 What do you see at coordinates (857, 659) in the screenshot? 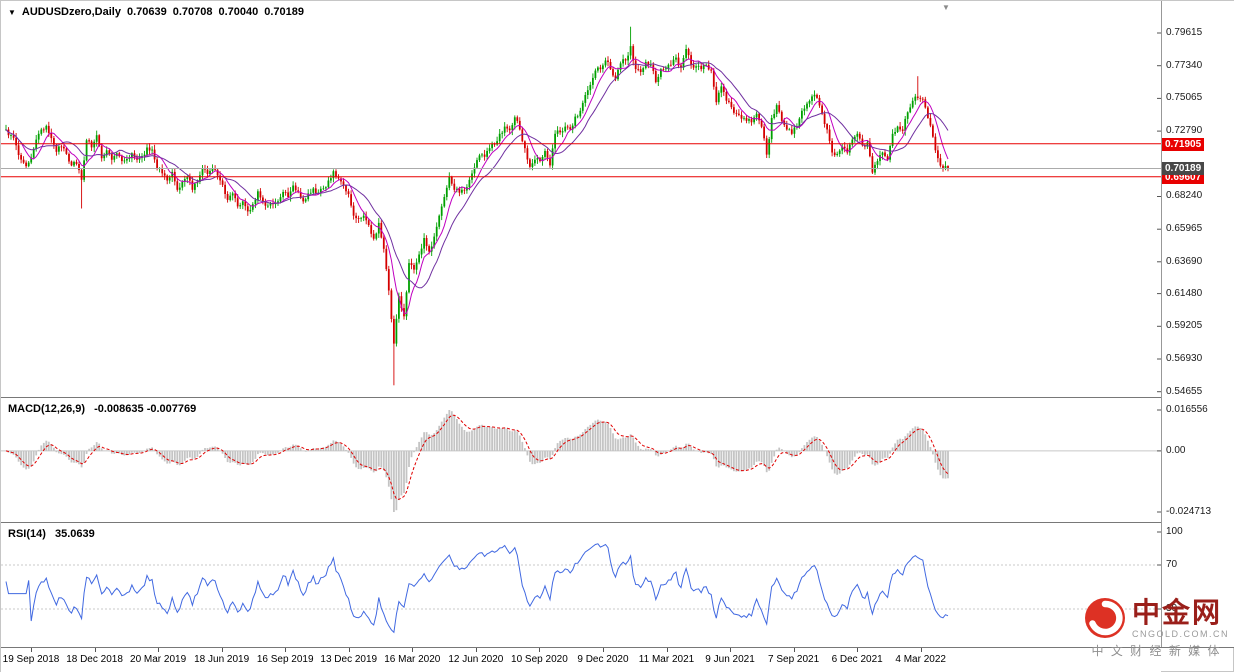
I see `time-axis-label: 6 Dec 2021` at bounding box center [857, 659].